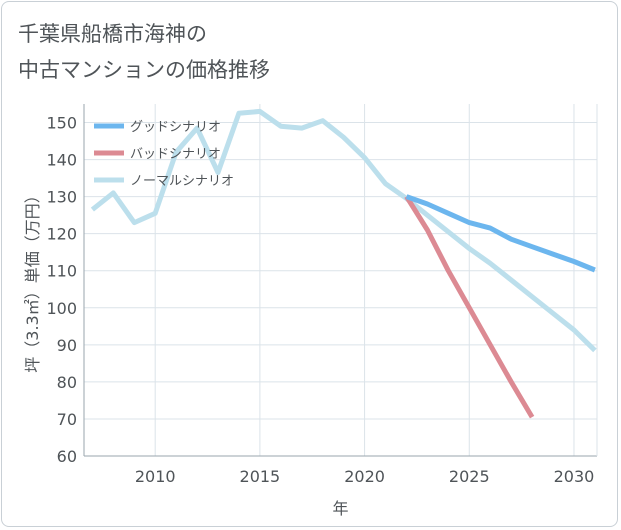 The height and width of the screenshot is (530, 621). What do you see at coordinates (67, 382) in the screenshot?
I see `y-tick-label: 80` at bounding box center [67, 382].